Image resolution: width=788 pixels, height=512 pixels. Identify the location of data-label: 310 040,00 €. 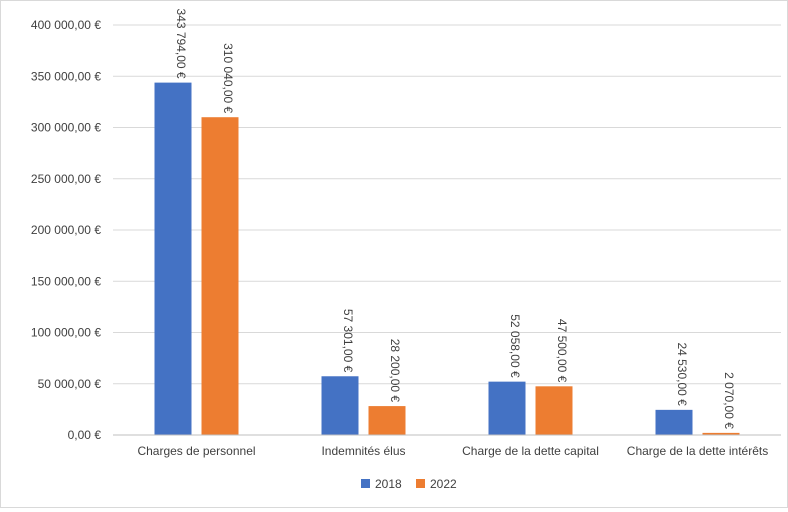
(228, 78).